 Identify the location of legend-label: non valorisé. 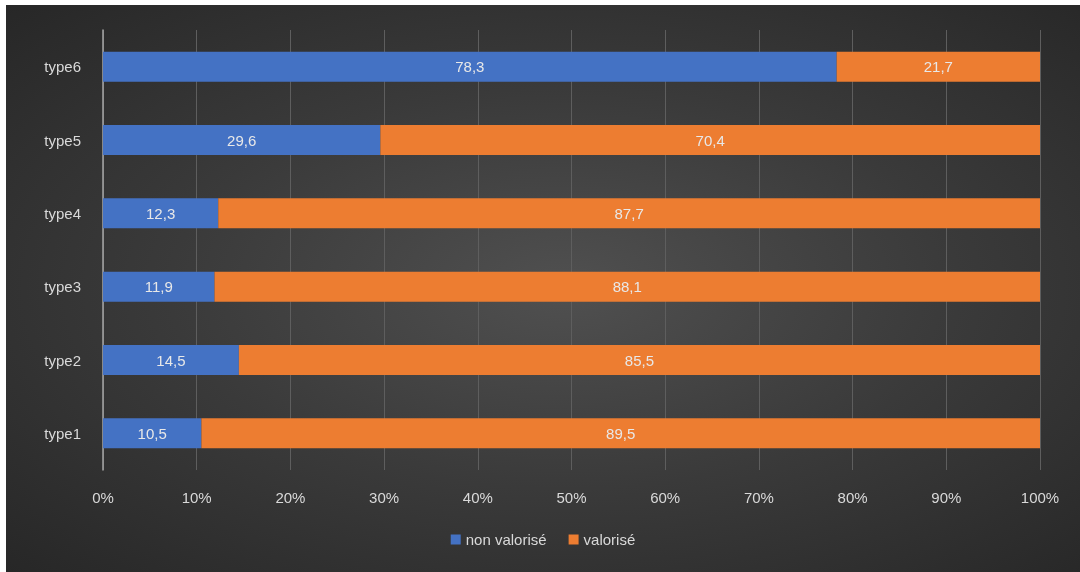
(506, 539).